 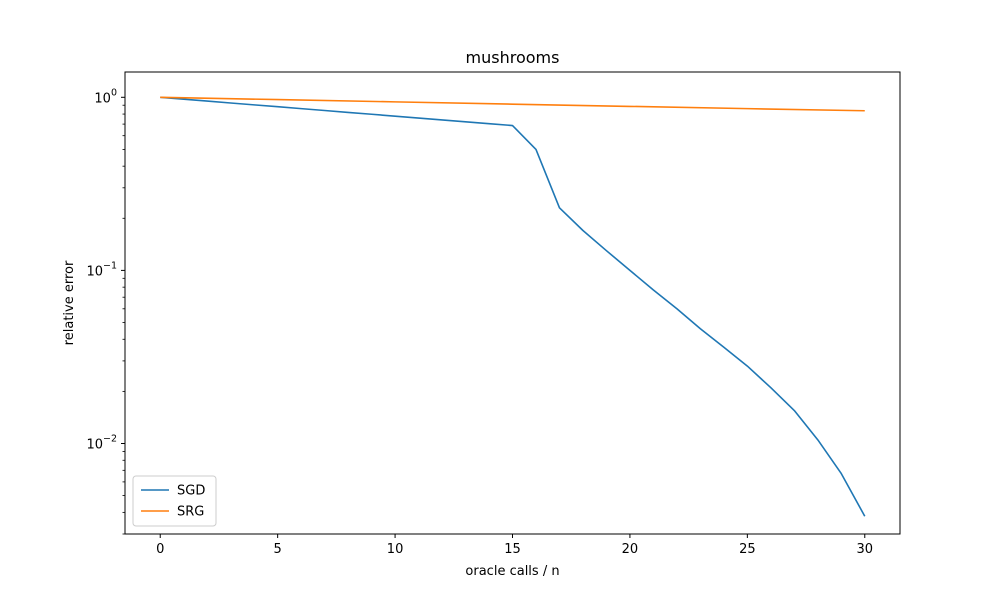 What do you see at coordinates (512, 104) in the screenshot?
I see `series-line-srg` at bounding box center [512, 104].